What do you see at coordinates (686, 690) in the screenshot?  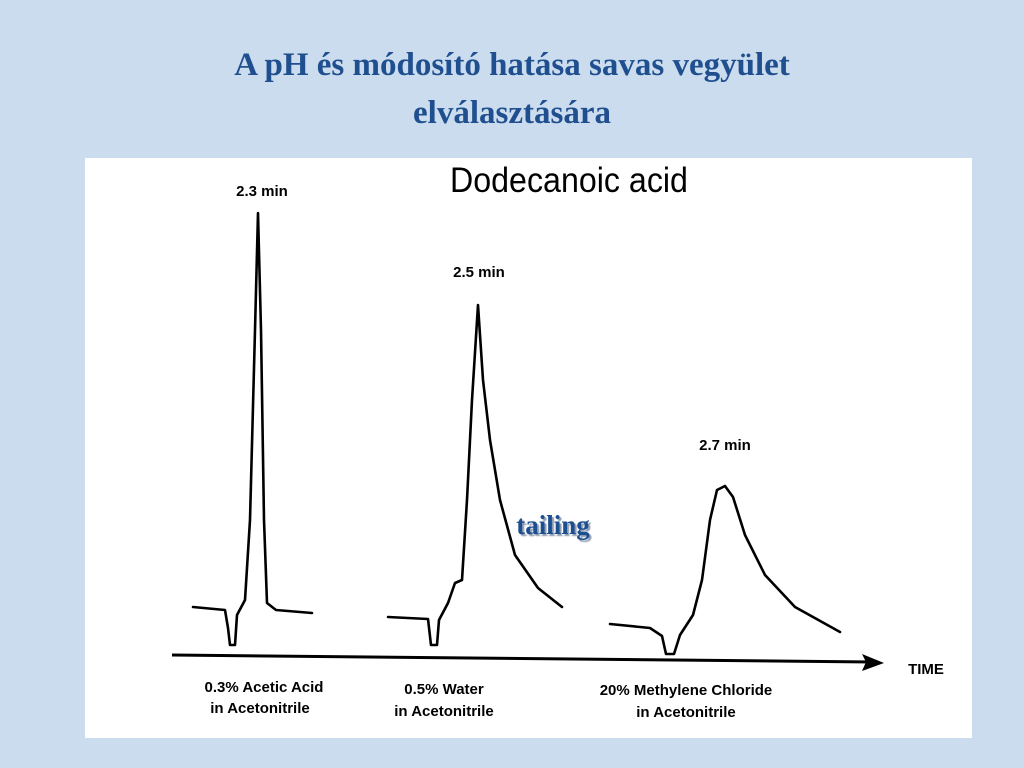 I see `condition-label: 20% Methylene Chloride` at bounding box center [686, 690].